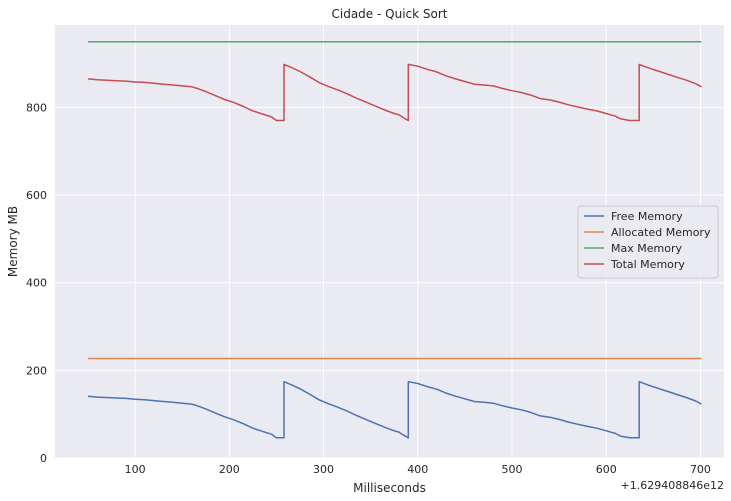 The width and height of the screenshot is (731, 501). What do you see at coordinates (606, 469) in the screenshot?
I see `x-tick-label: 600` at bounding box center [606, 469].